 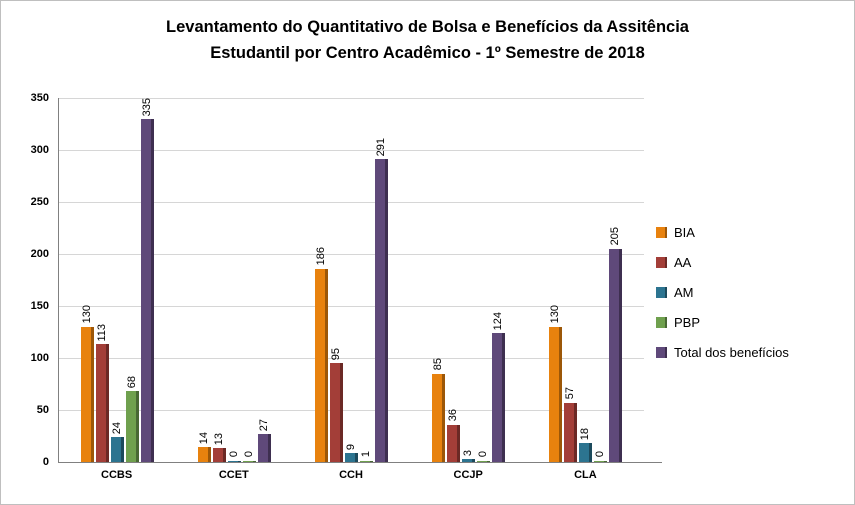 I want to click on y-tick-label: 0, so click(x=45, y=462).